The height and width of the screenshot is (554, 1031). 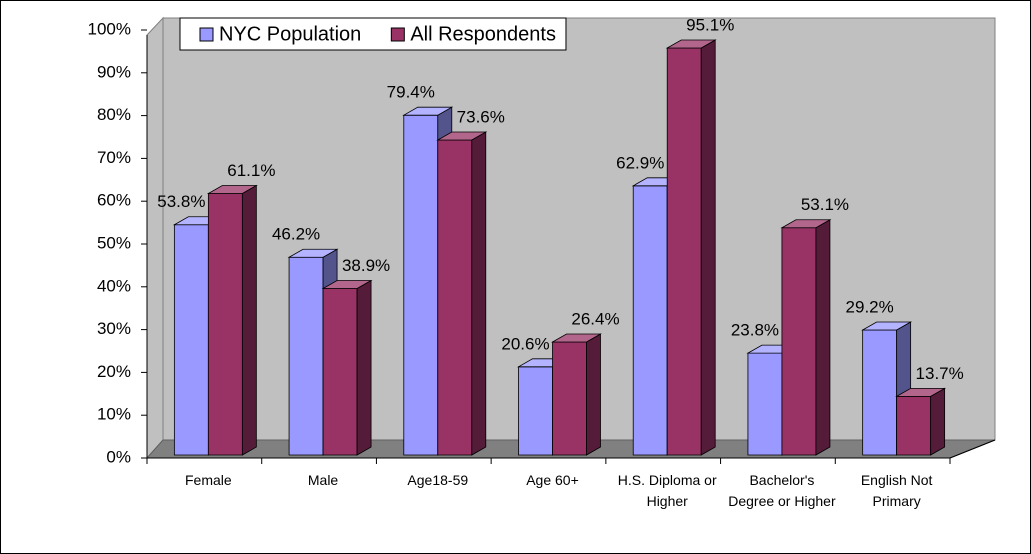 I want to click on x-axis-depth, so click(x=972, y=449).